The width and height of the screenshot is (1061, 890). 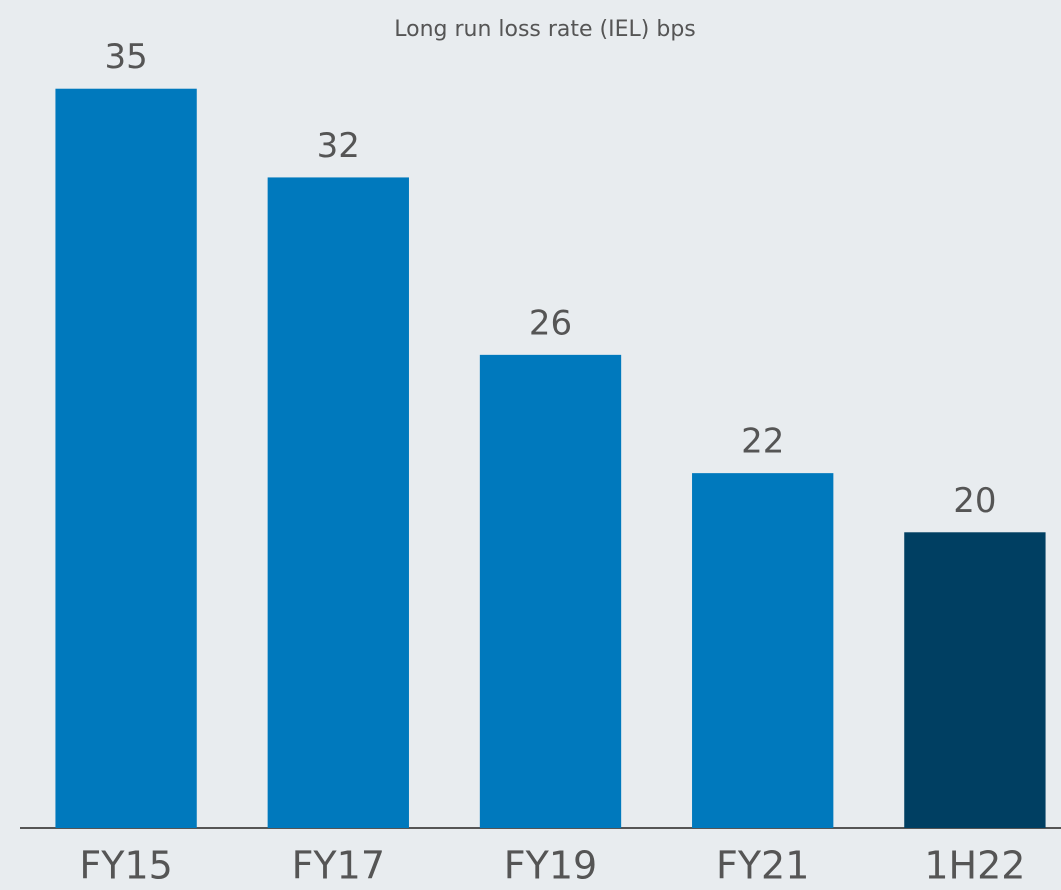 What do you see at coordinates (125, 57) in the screenshot?
I see `value-label: 35` at bounding box center [125, 57].